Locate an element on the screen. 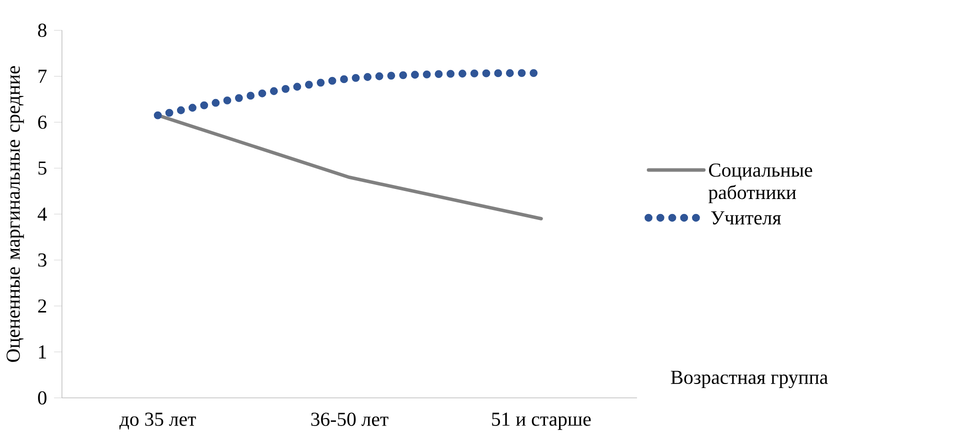 The image size is (970, 445). y-tick-label: 0 is located at coordinates (42, 398).